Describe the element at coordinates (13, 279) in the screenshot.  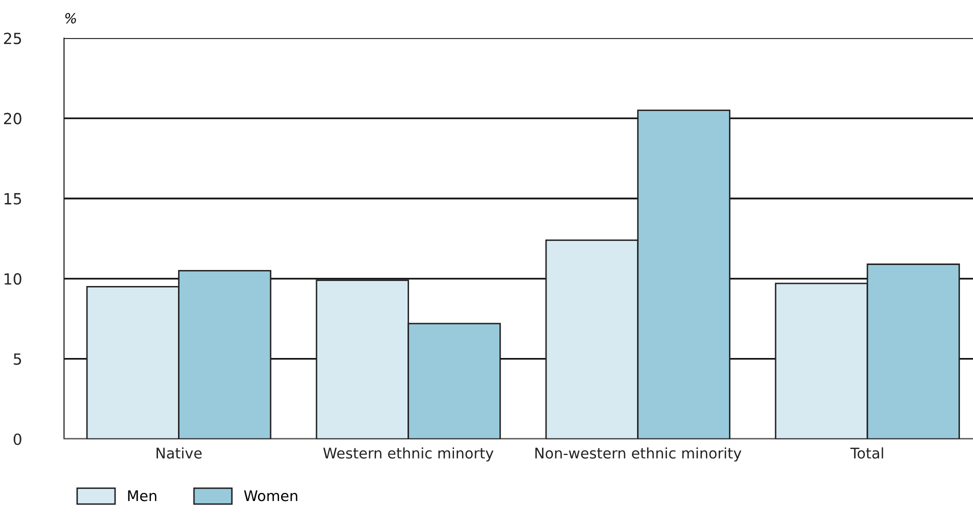
I see `y-tick-label: 10` at that location.